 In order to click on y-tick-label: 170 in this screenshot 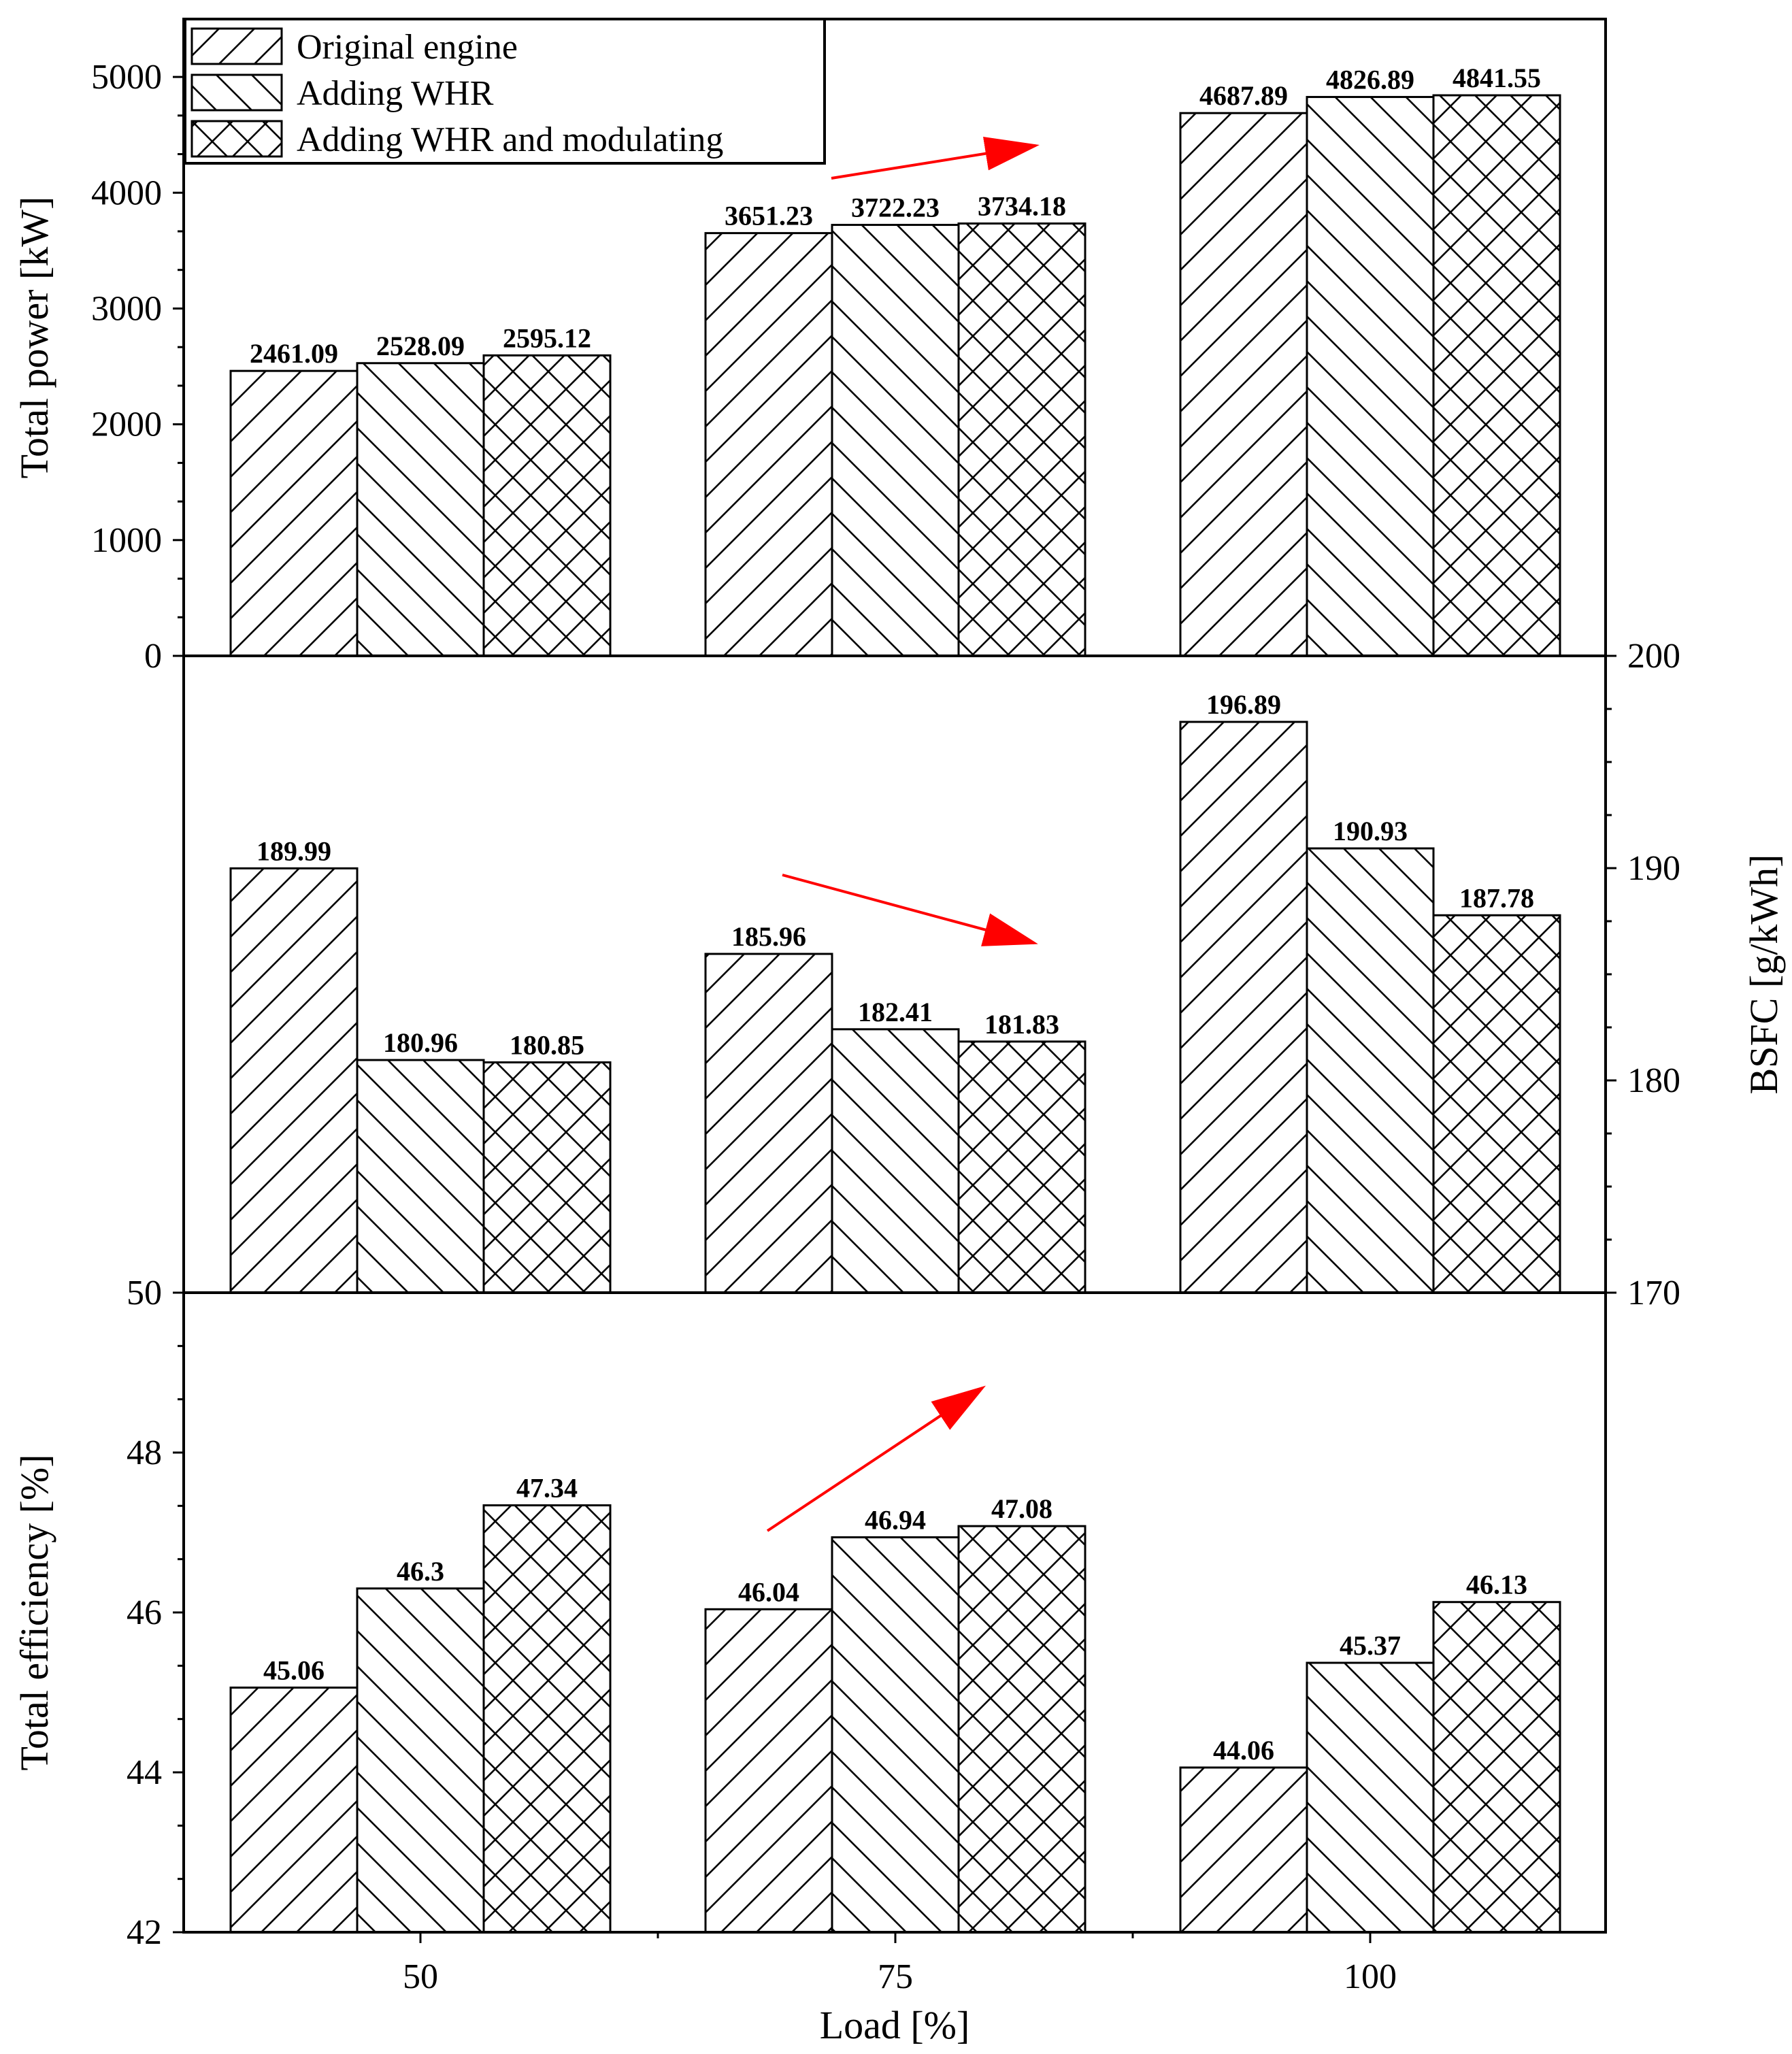, I will do `click(1653, 1293)`.